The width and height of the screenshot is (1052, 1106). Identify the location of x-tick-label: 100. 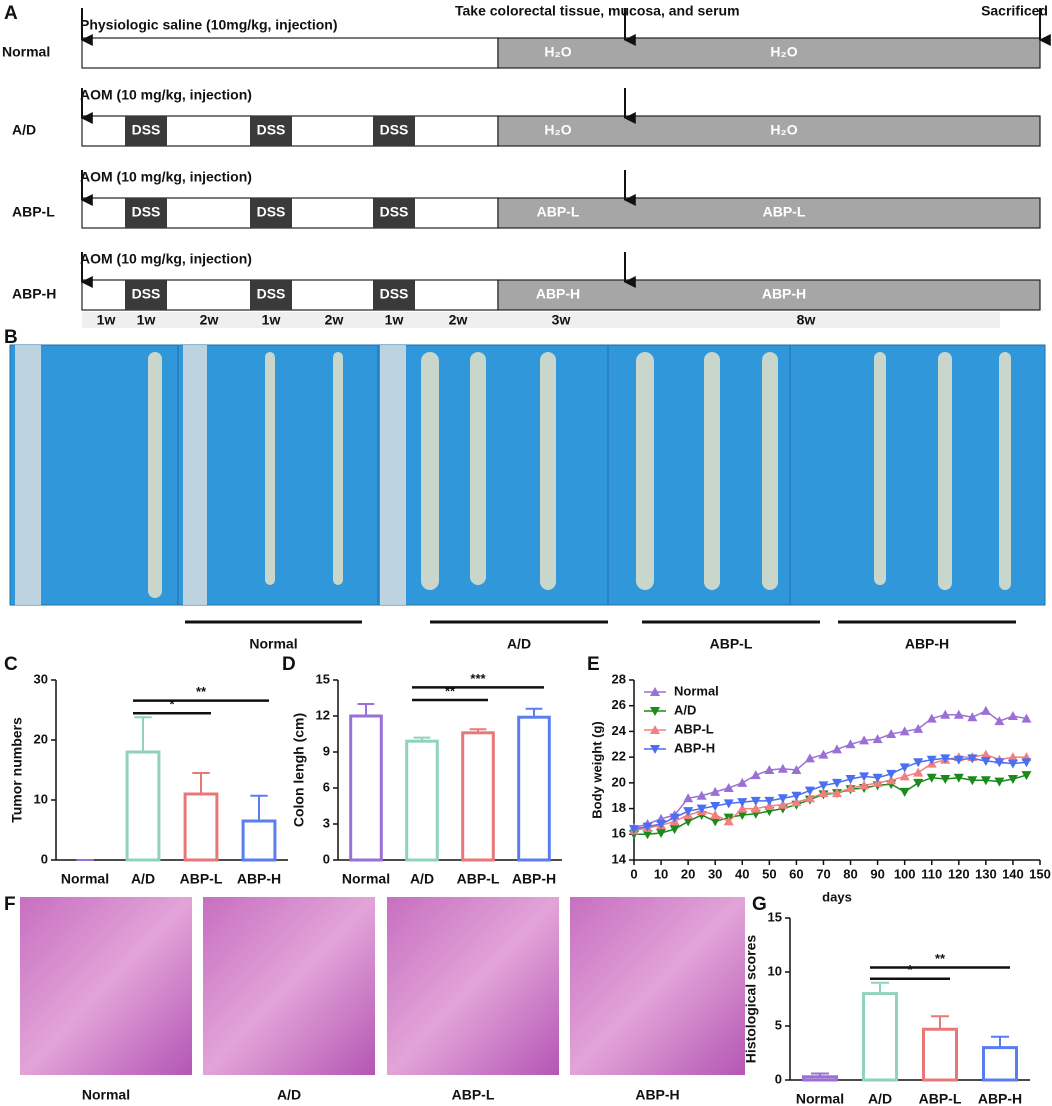
(905, 873).